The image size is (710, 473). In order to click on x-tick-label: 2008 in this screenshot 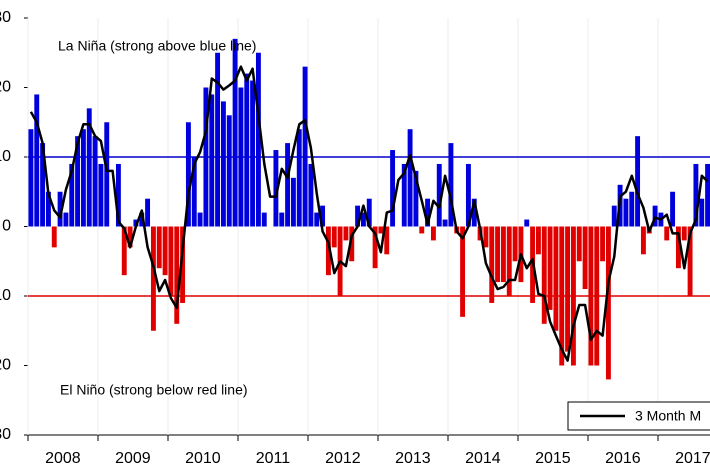, I will do `click(63, 458)`.